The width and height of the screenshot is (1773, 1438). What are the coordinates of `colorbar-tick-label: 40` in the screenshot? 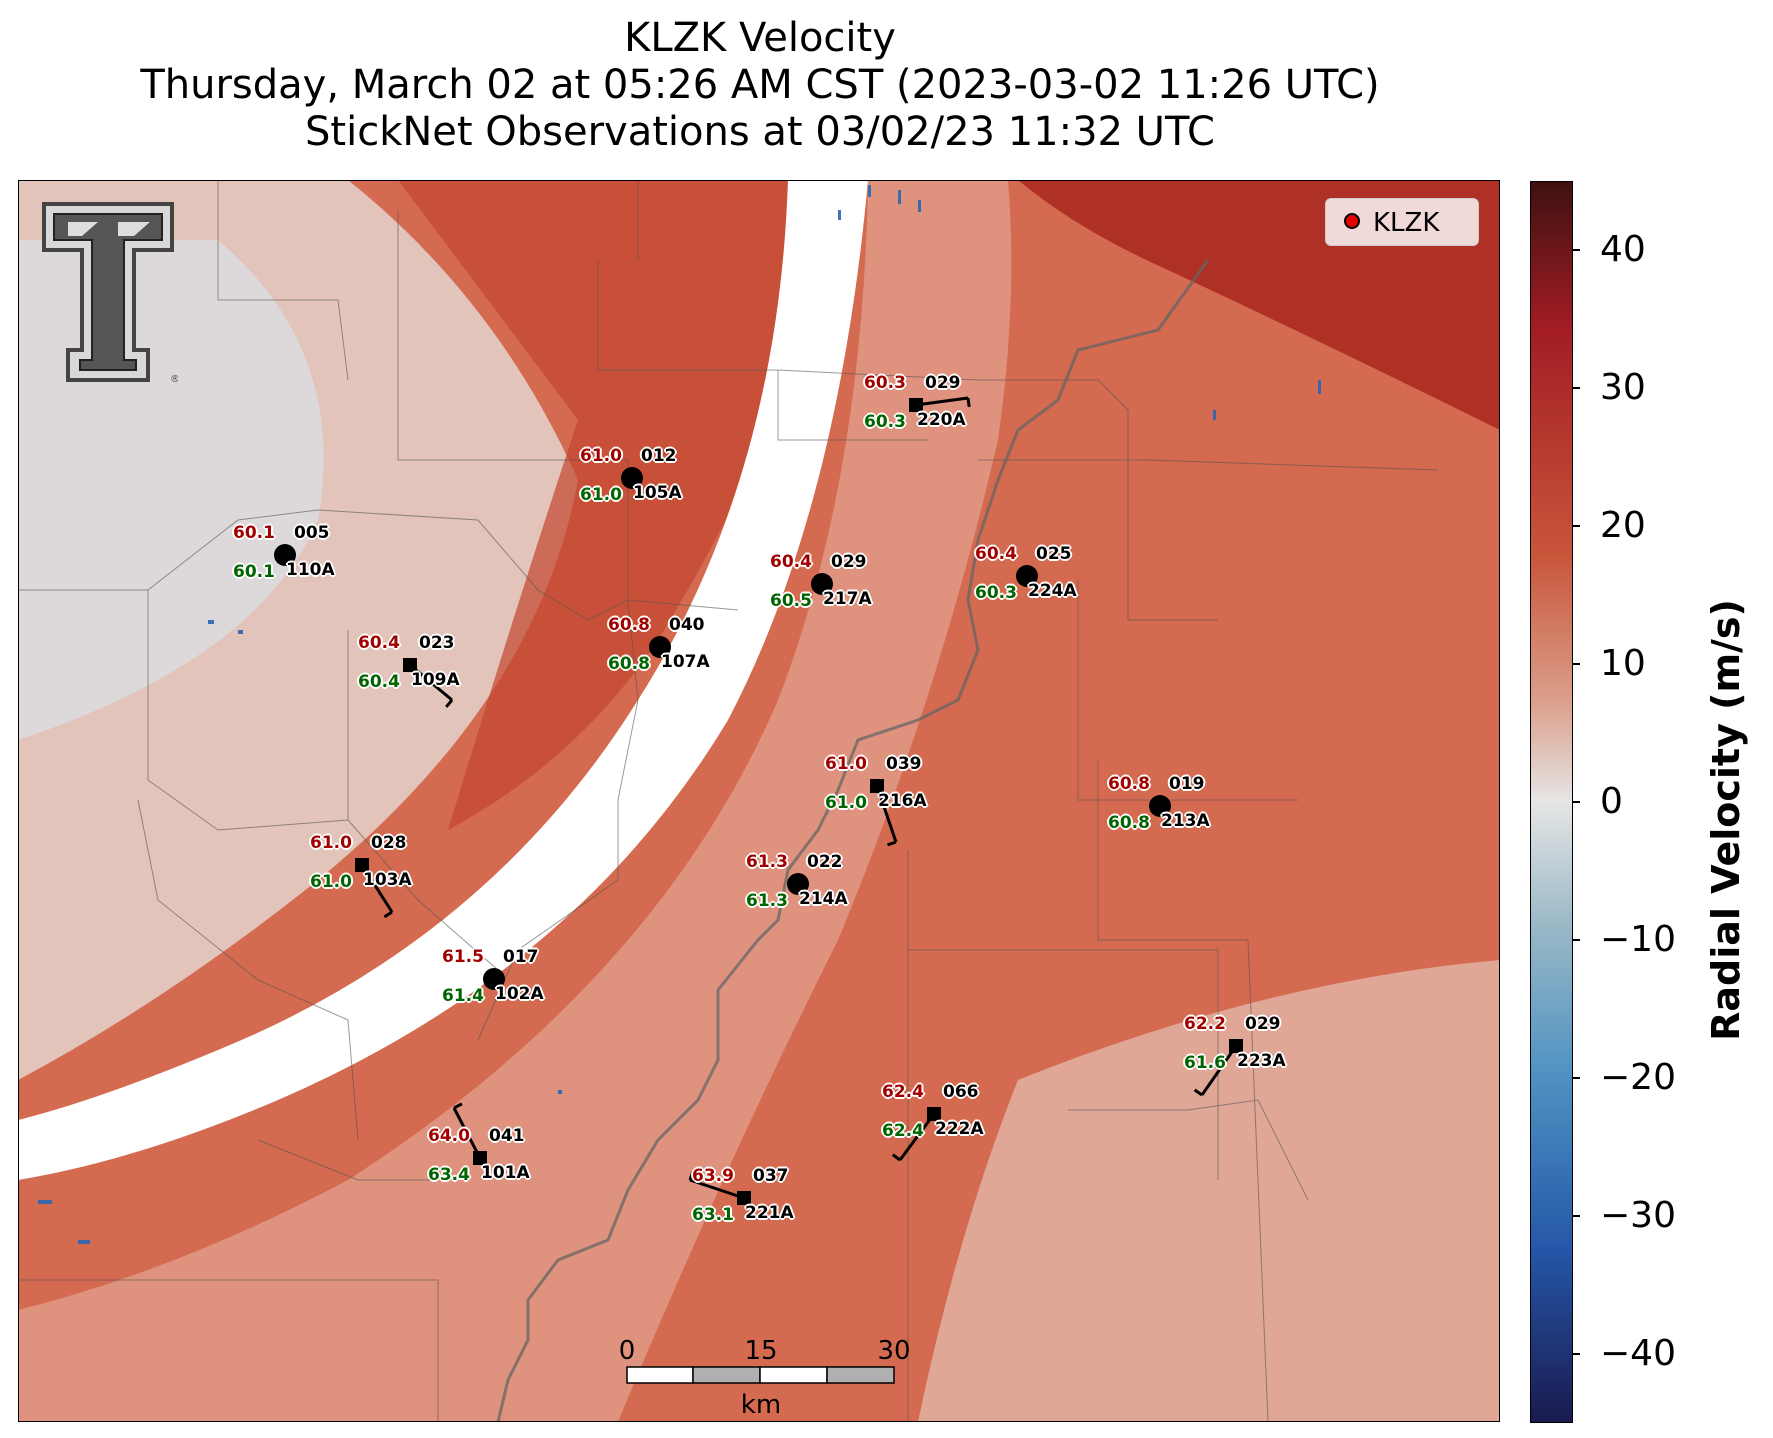 It's located at (1623, 249).